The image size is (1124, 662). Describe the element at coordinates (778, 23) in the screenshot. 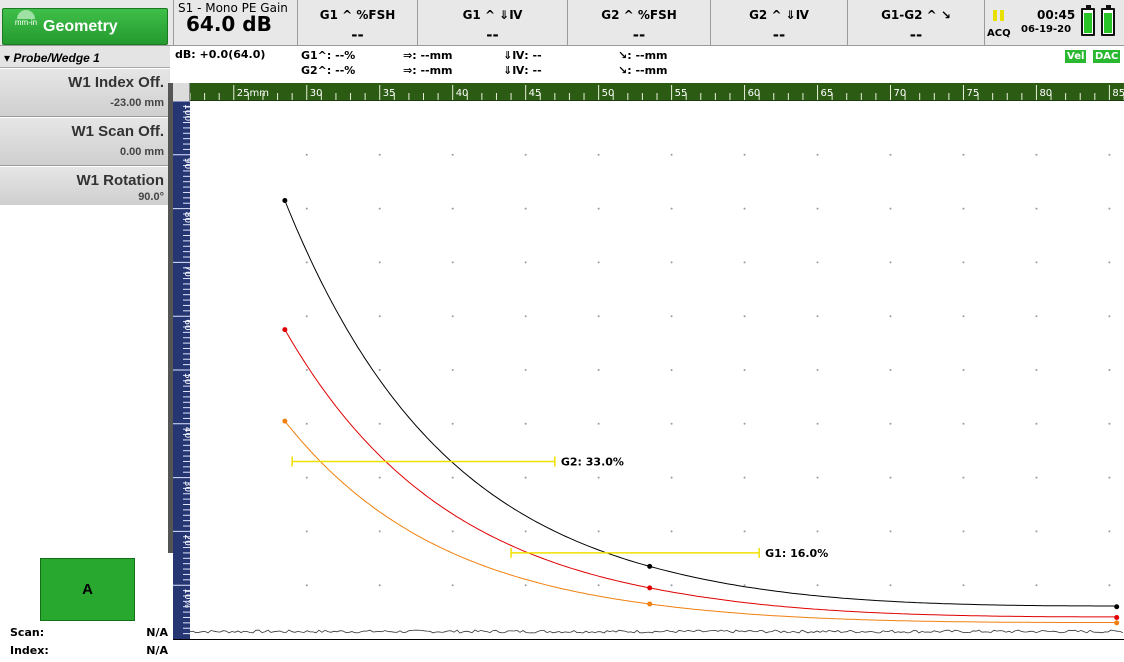

I see `reading-cell-g2-depth: G2 ^ ⇓Ⅳ --` at that location.